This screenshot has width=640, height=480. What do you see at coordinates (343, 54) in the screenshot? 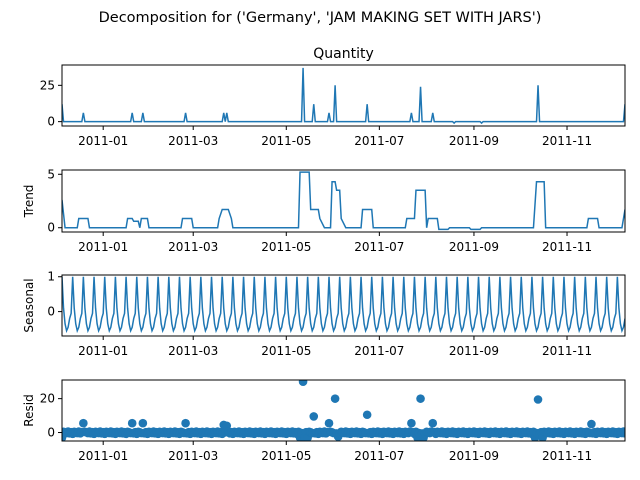
I see `panel-title: Quantity` at bounding box center [343, 54].